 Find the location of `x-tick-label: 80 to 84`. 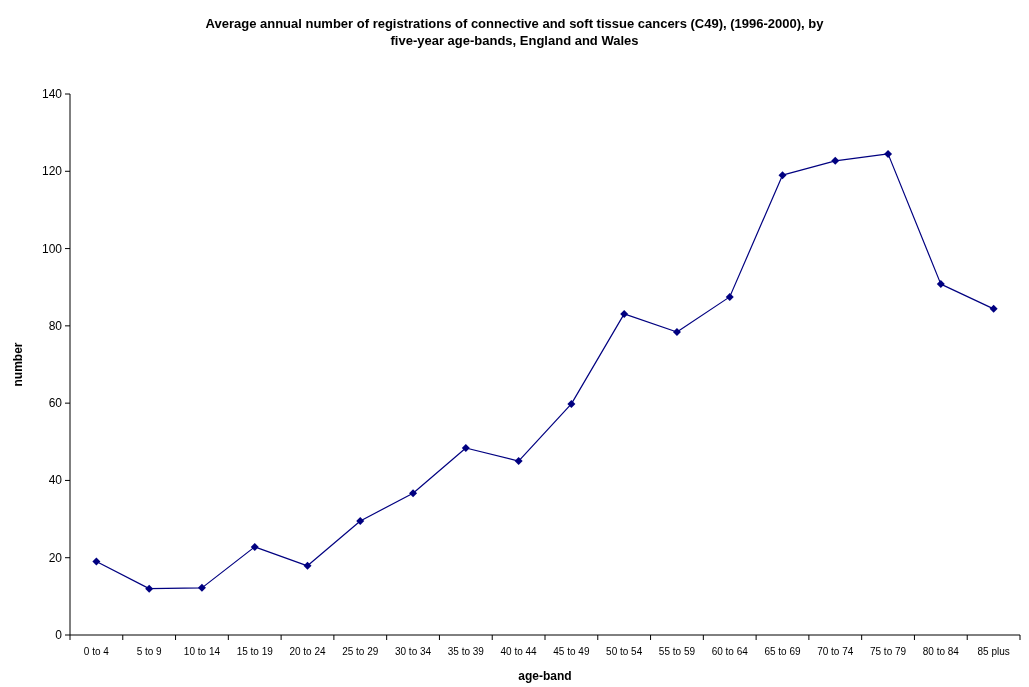

x-tick-label: 80 to 84 is located at coordinates (941, 651).